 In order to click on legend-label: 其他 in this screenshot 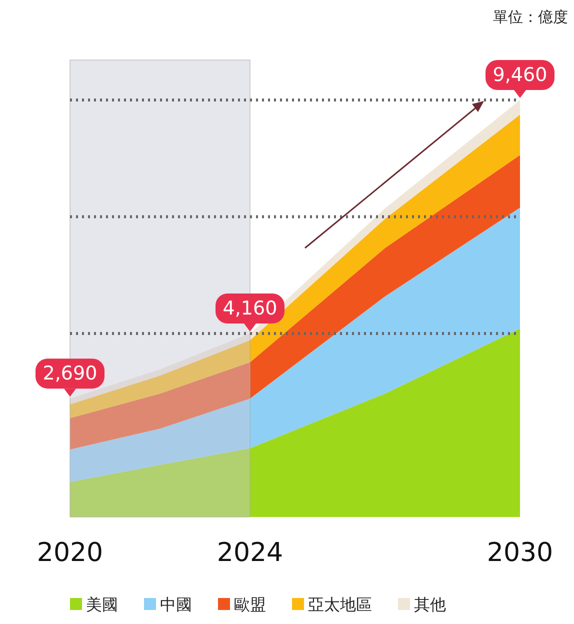, I will do `click(430, 604)`.